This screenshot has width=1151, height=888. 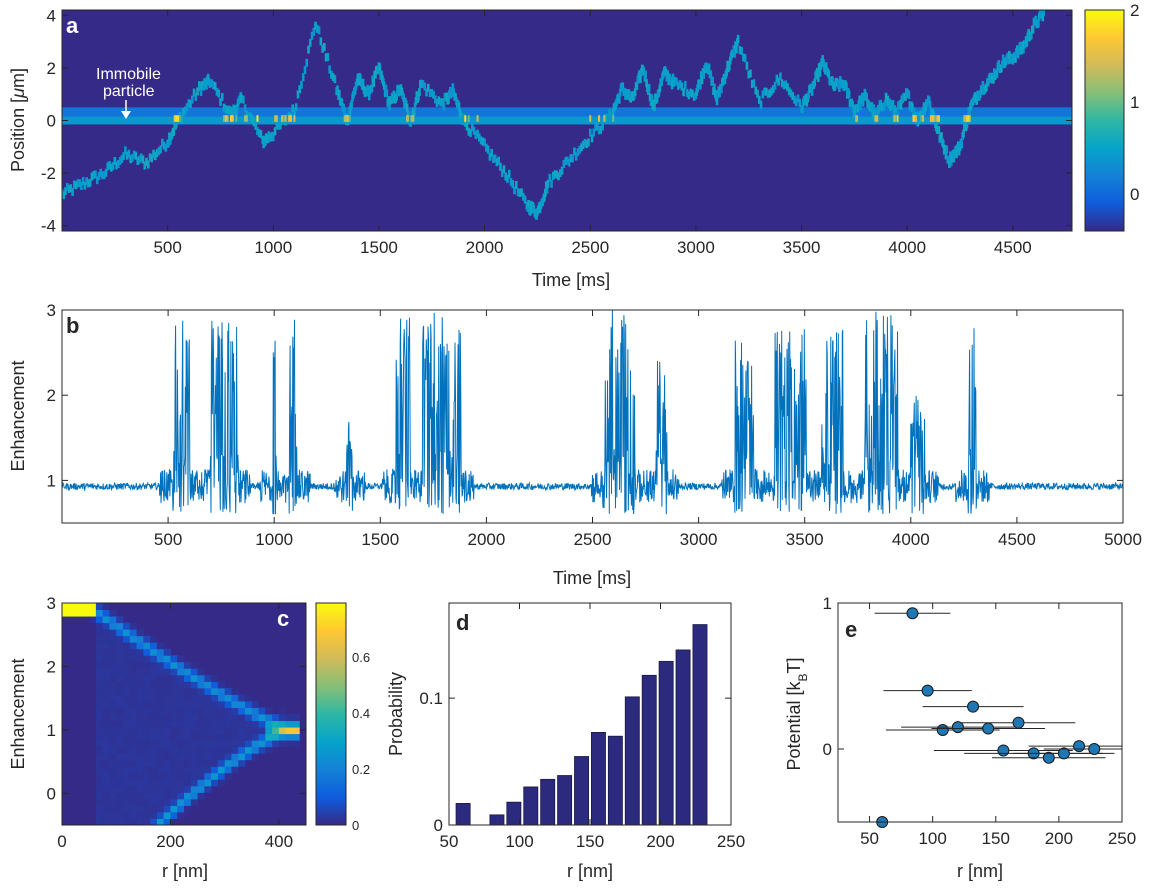 What do you see at coordinates (1134, 102) in the screenshot?
I see `panel-a-colorbar-tick-1: 1` at bounding box center [1134, 102].